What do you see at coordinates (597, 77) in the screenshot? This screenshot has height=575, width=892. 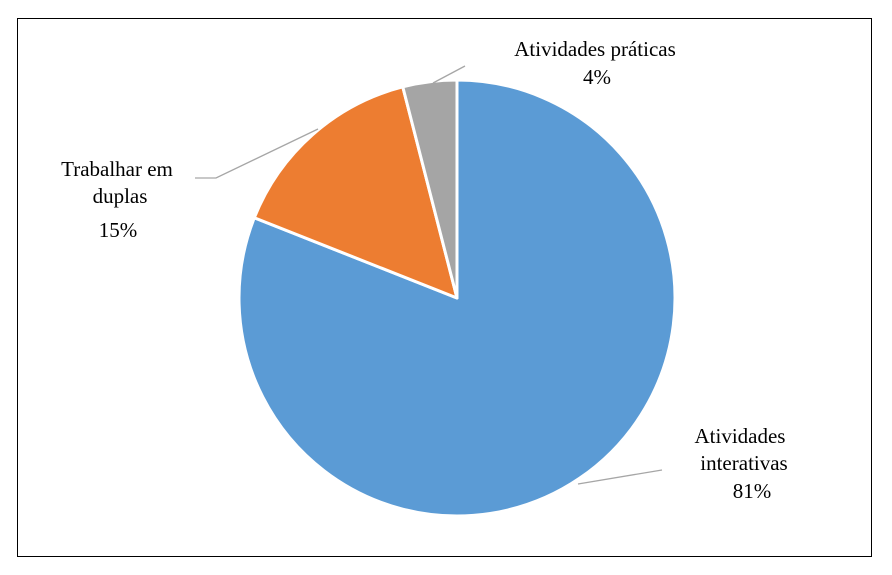 I see `slice-value-atividades-pr-ticas: 4%` at bounding box center [597, 77].